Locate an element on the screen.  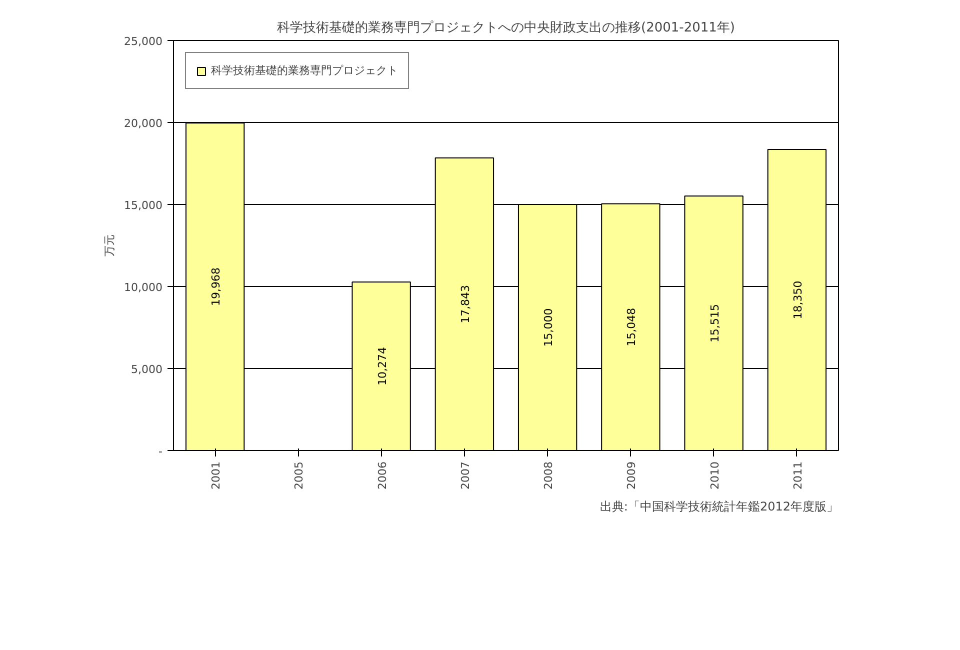
y-tick-label: 15,000 is located at coordinates (143, 205).